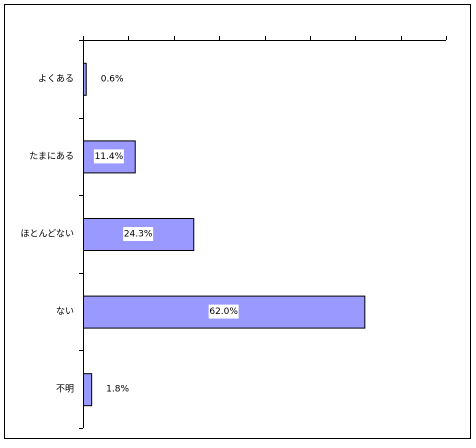 The width and height of the screenshot is (476, 448). I want to click on value-label: 1.8%, so click(117, 390).